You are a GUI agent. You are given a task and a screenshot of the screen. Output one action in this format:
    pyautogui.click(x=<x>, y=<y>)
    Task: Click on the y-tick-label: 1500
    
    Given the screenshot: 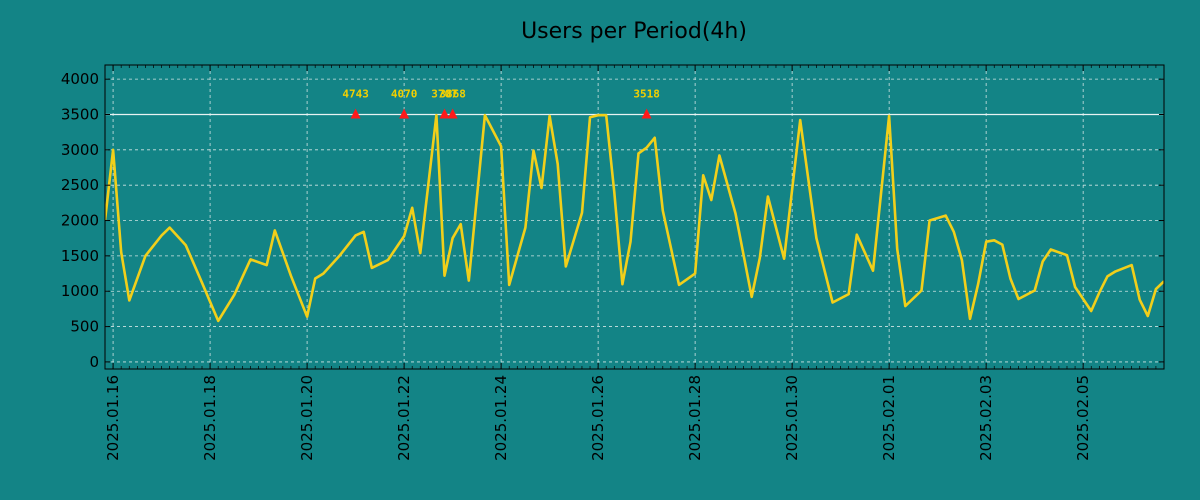 What is the action you would take?
    pyautogui.click(x=80, y=256)
    